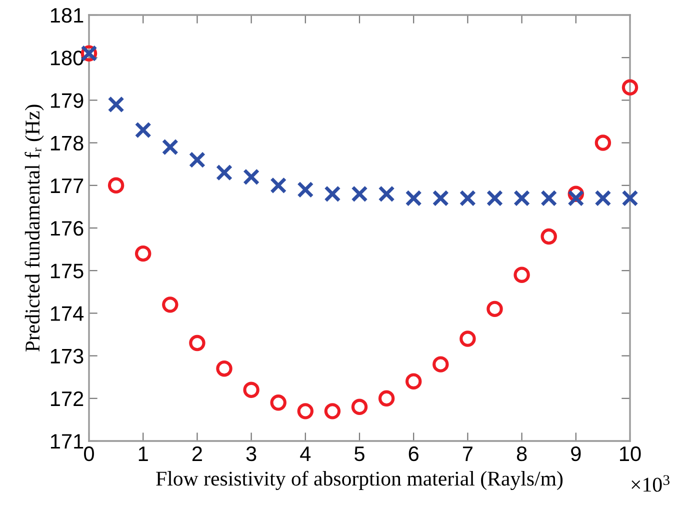 Image resolution: width=678 pixels, height=506 pixels. Describe the element at coordinates (630, 454) in the screenshot. I see `x-tick-label: 10` at that location.